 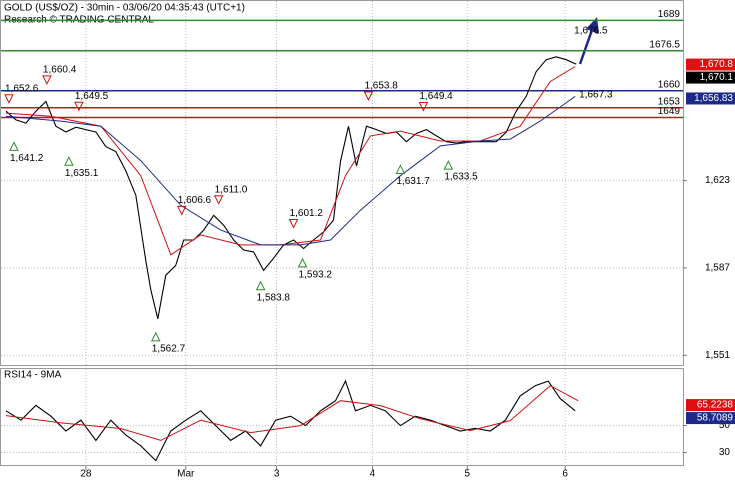 What do you see at coordinates (717, 77) in the screenshot?
I see `price-badge-label: 1,670.1` at bounding box center [717, 77].